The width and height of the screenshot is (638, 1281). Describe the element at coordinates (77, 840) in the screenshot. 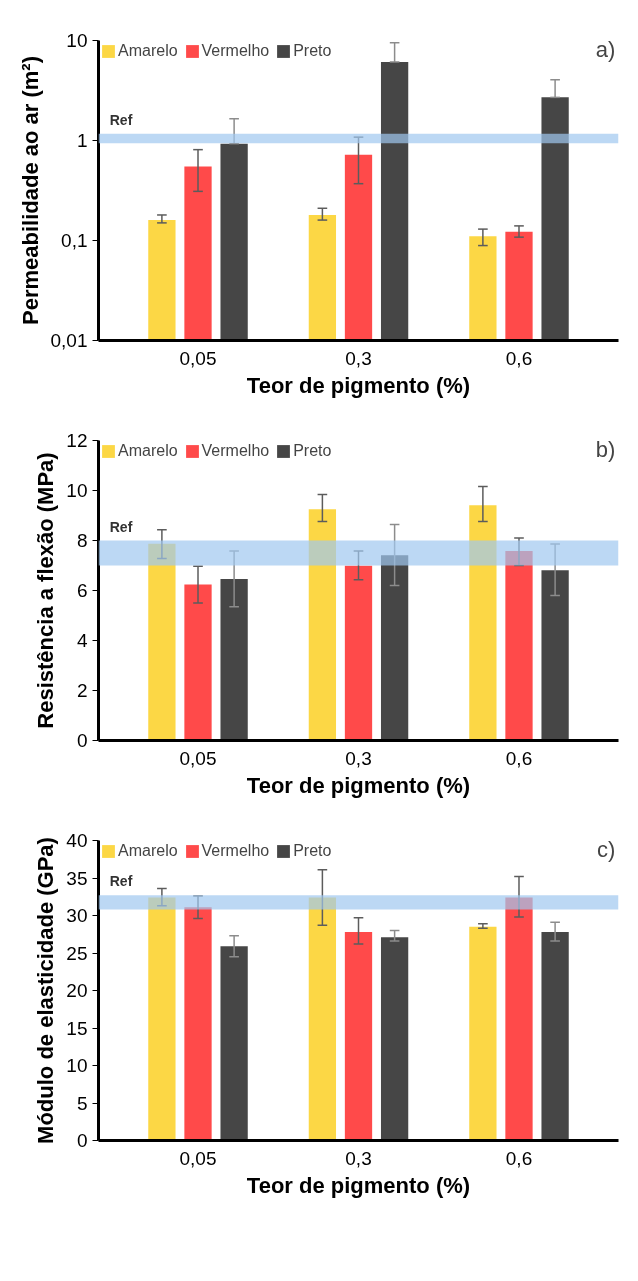

I see `y-tick-label: 40` at that location.